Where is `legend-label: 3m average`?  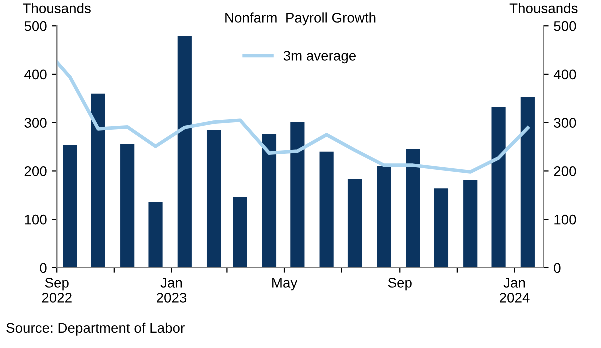
legend-label: 3m average is located at coordinates (320, 57).